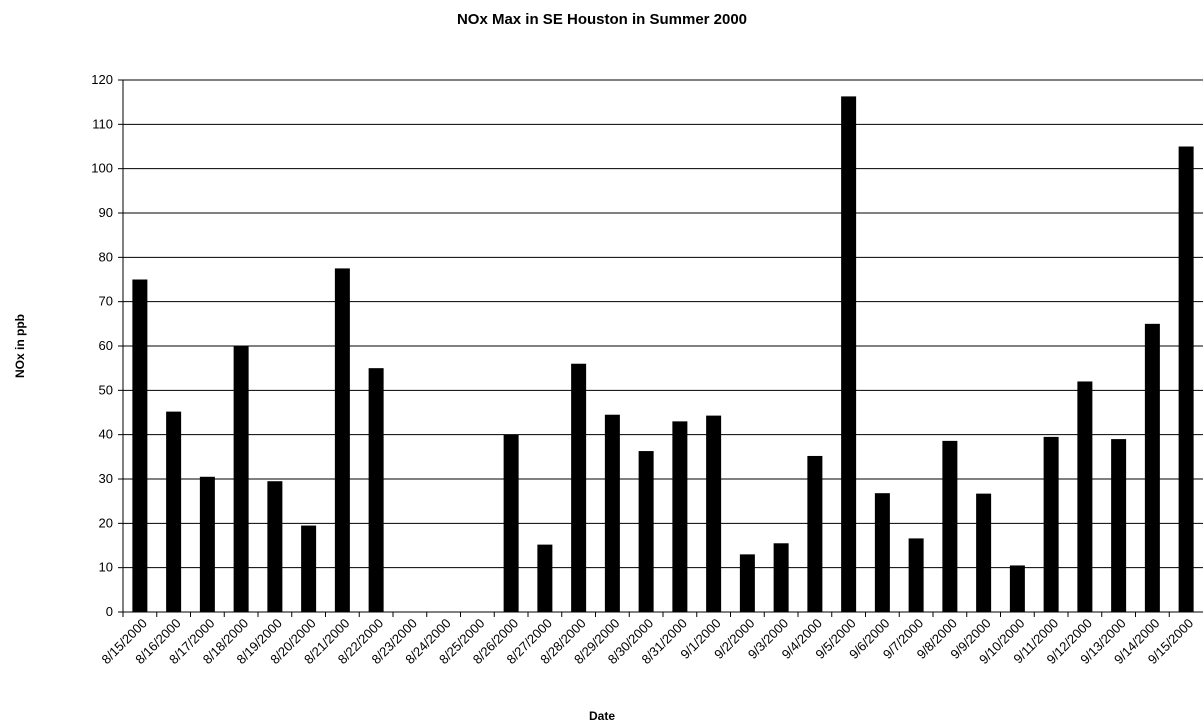  I want to click on y-tick-label: 60, so click(106, 345).